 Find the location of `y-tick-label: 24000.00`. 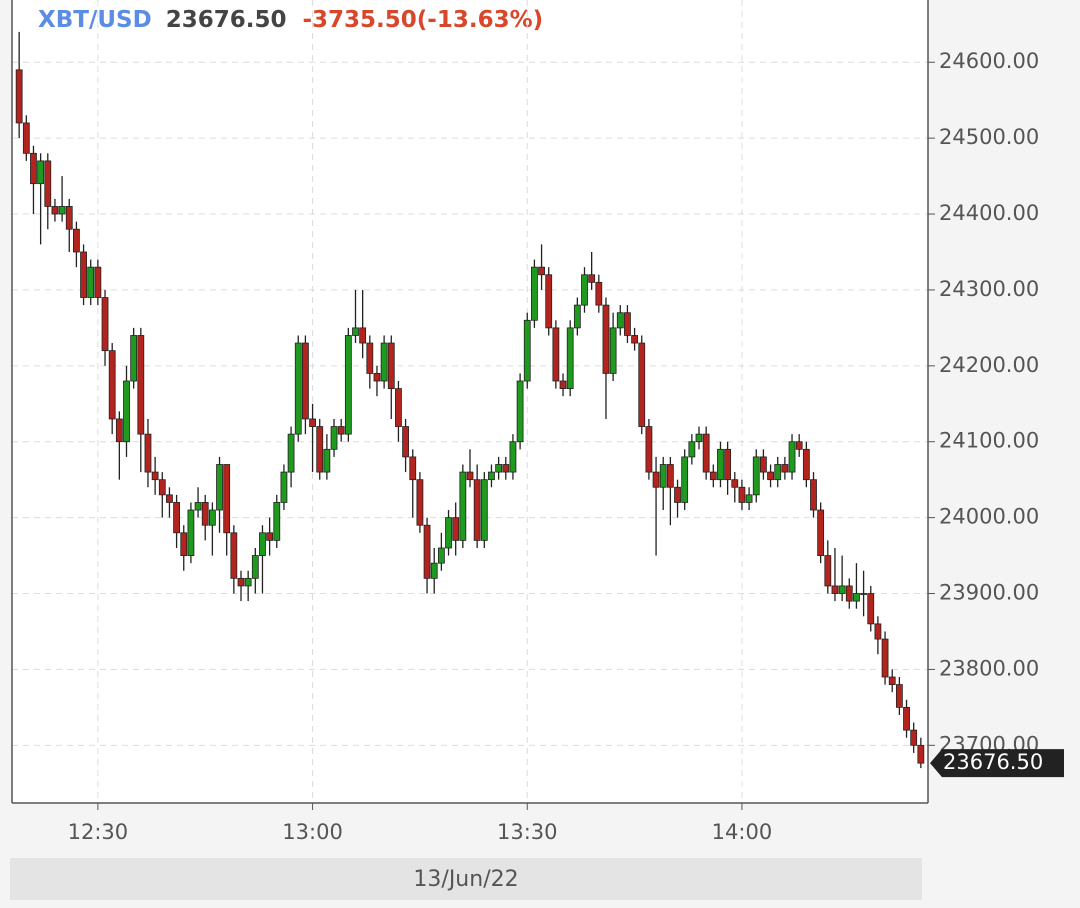

y-tick-label: 24000.00 is located at coordinates (989, 517).